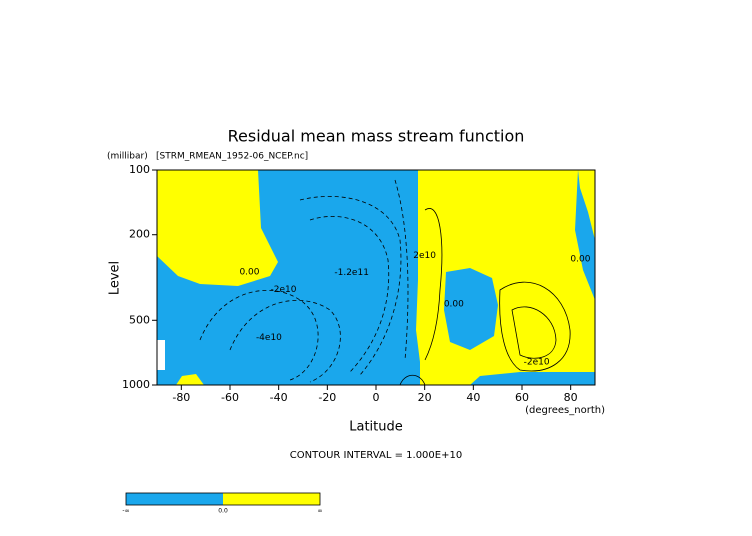  What do you see at coordinates (279, 397) in the screenshot?
I see `x-tick-label: -40` at bounding box center [279, 397].